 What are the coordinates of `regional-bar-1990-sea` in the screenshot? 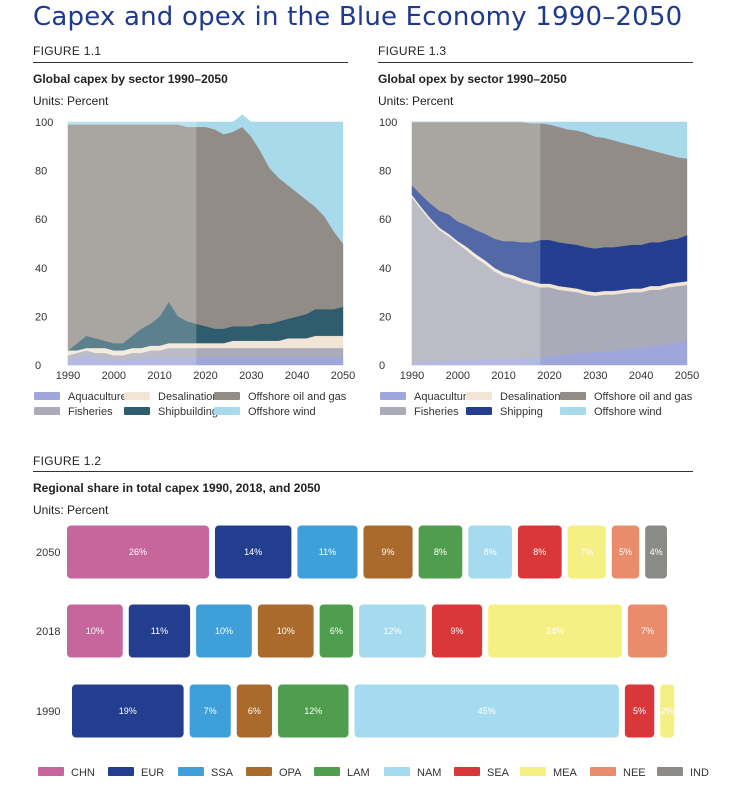 It's located at (639, 711).